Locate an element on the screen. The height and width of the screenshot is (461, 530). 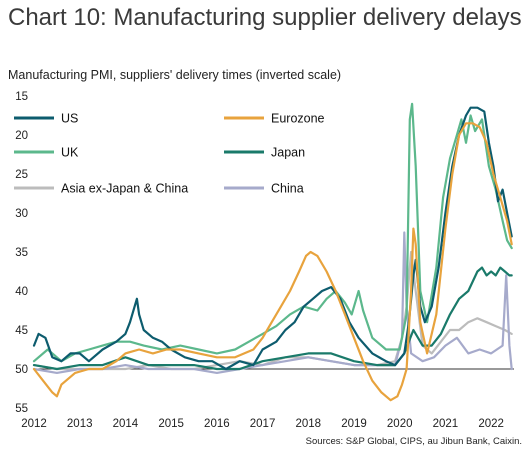
legend-label-asia-ex-japan-china: Asia ex-Japan & China is located at coordinates (124, 189).